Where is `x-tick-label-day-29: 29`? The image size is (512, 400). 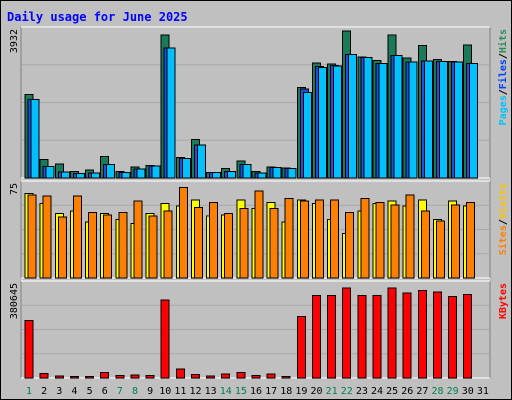 x-tick-label-day-29: 29 is located at coordinates (453, 391).